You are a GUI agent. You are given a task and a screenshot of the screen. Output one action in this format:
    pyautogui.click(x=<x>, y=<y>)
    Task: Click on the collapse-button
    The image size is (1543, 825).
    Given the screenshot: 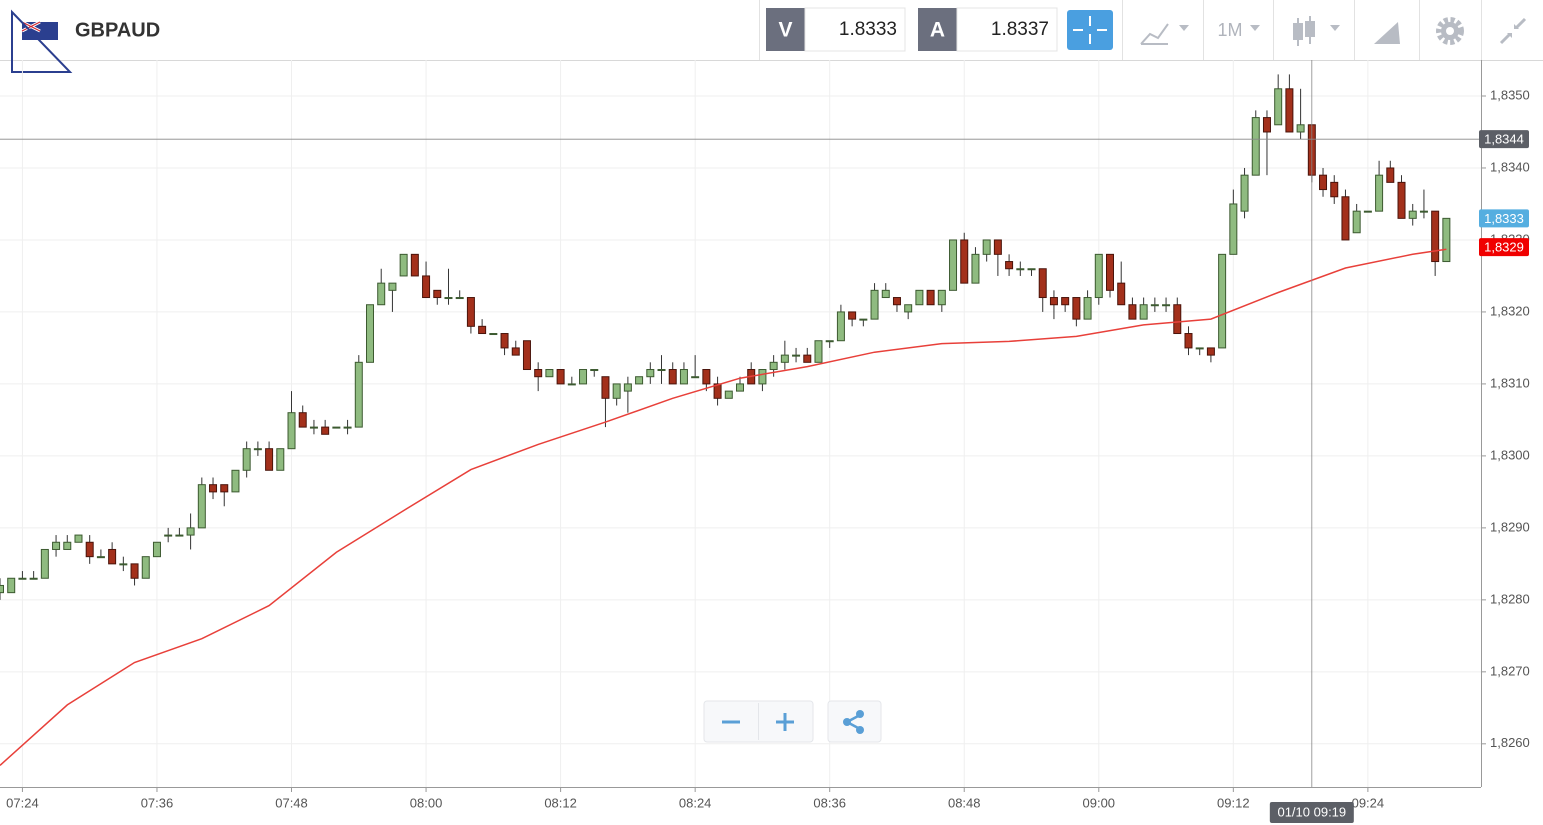 What is the action you would take?
    pyautogui.click(x=1513, y=31)
    